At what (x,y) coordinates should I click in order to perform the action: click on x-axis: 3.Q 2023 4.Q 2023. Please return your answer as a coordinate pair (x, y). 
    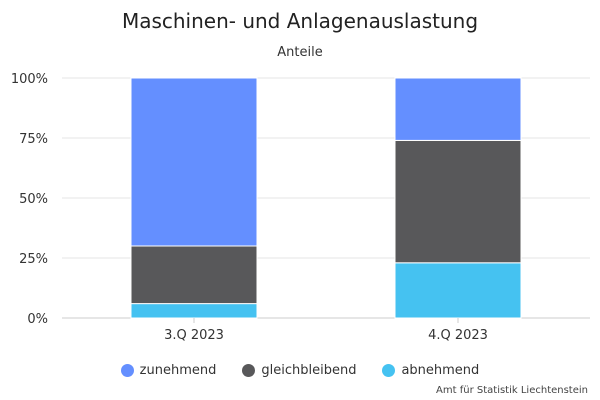
    Looking at the image, I should click on (326, 330).